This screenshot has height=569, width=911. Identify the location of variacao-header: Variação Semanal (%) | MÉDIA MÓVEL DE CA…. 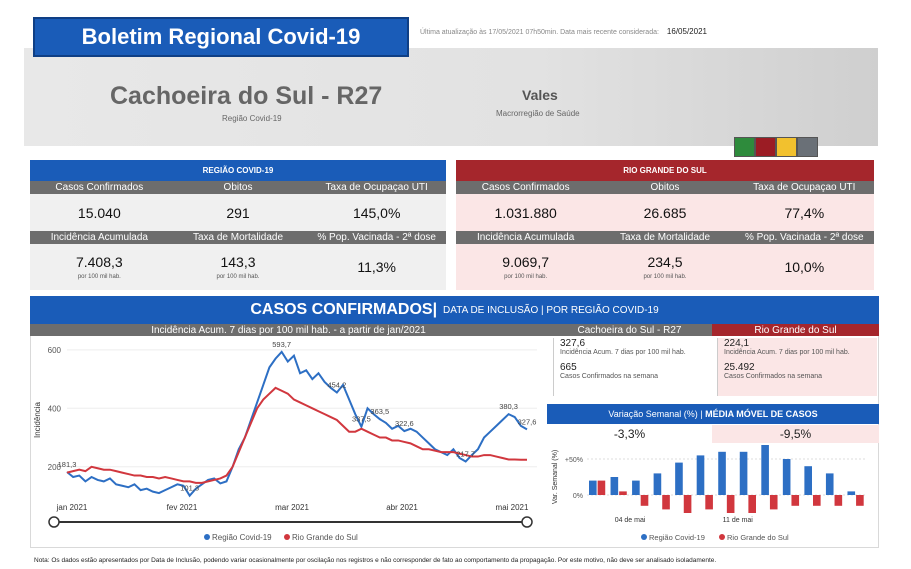
(713, 414).